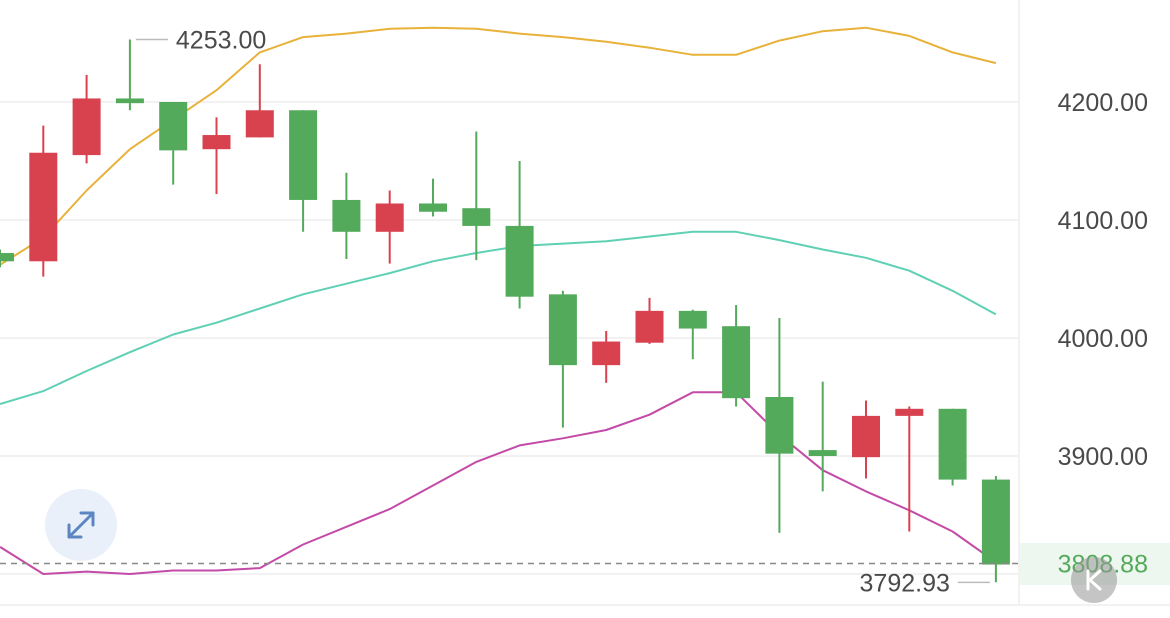 This screenshot has height=618, width=1170. I want to click on expand-button, so click(81, 525).